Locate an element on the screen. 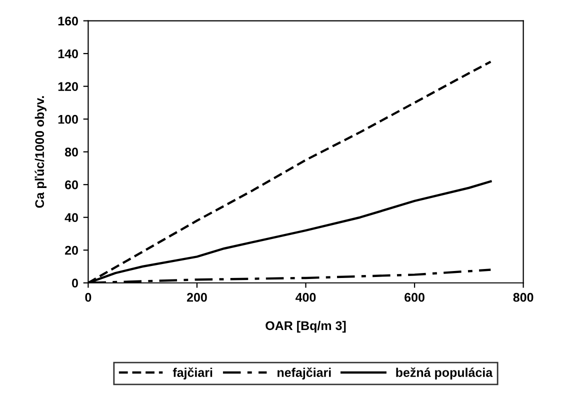 The width and height of the screenshot is (588, 416). y-tick-label: 80 is located at coordinates (71, 152).